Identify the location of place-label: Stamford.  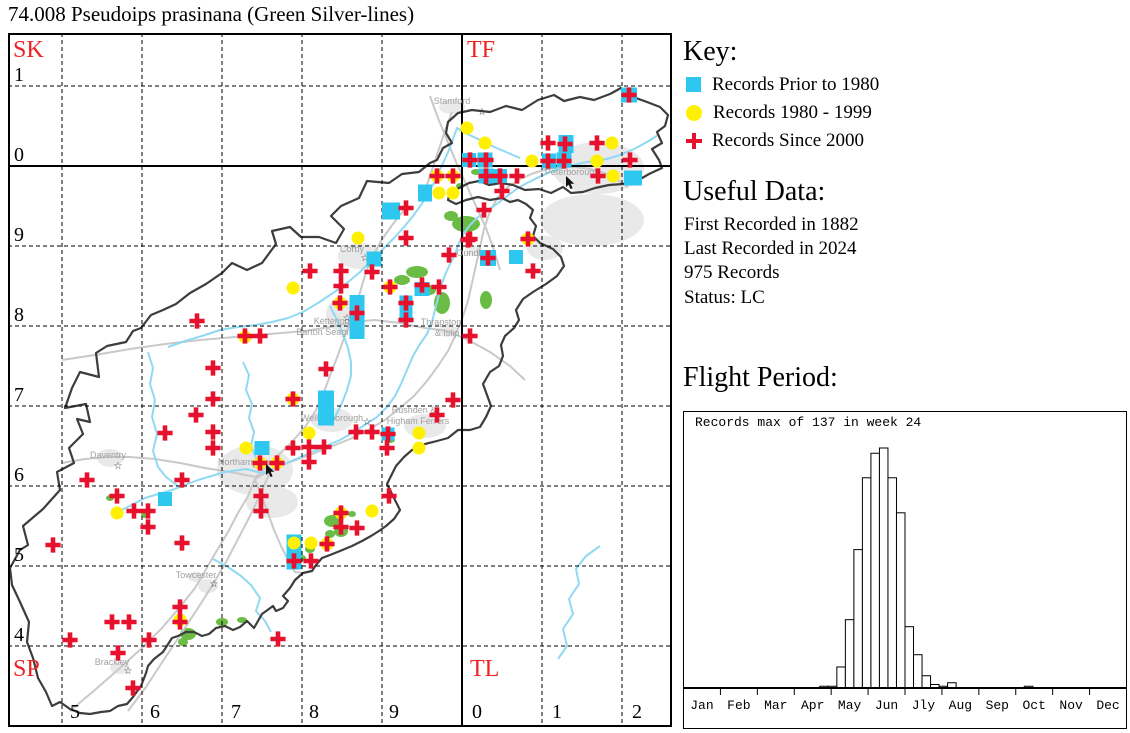
(452, 101).